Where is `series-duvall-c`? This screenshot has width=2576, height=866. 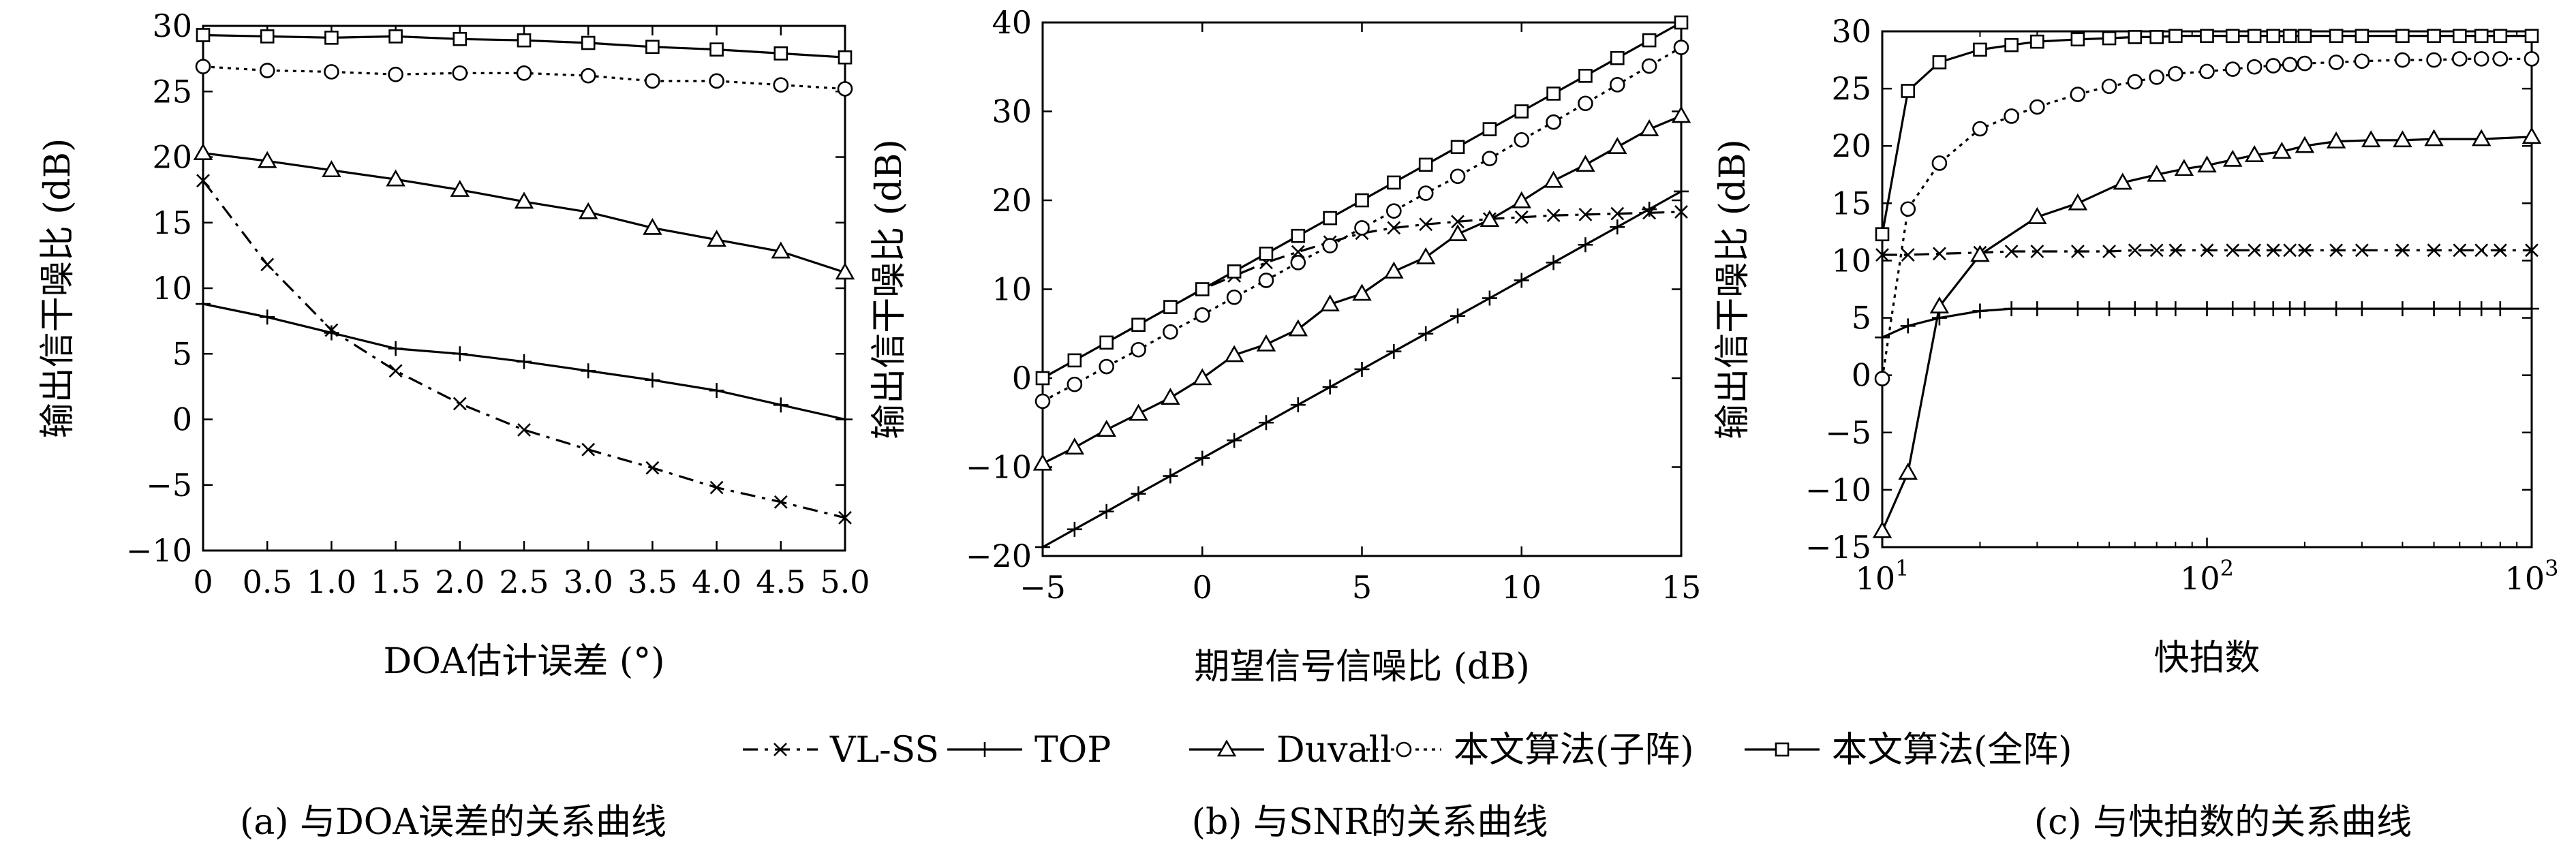 series-duvall-c is located at coordinates (2207, 332).